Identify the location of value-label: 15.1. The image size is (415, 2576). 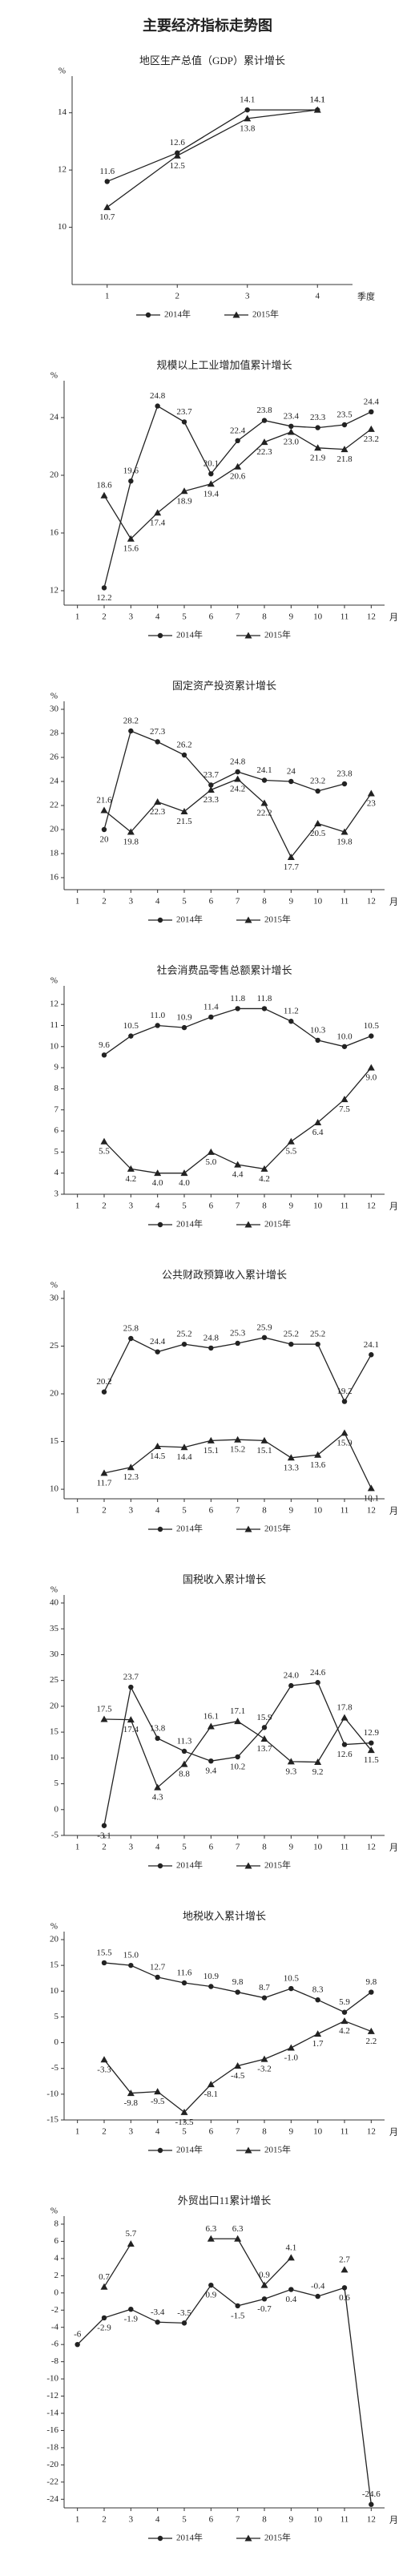
(264, 1451).